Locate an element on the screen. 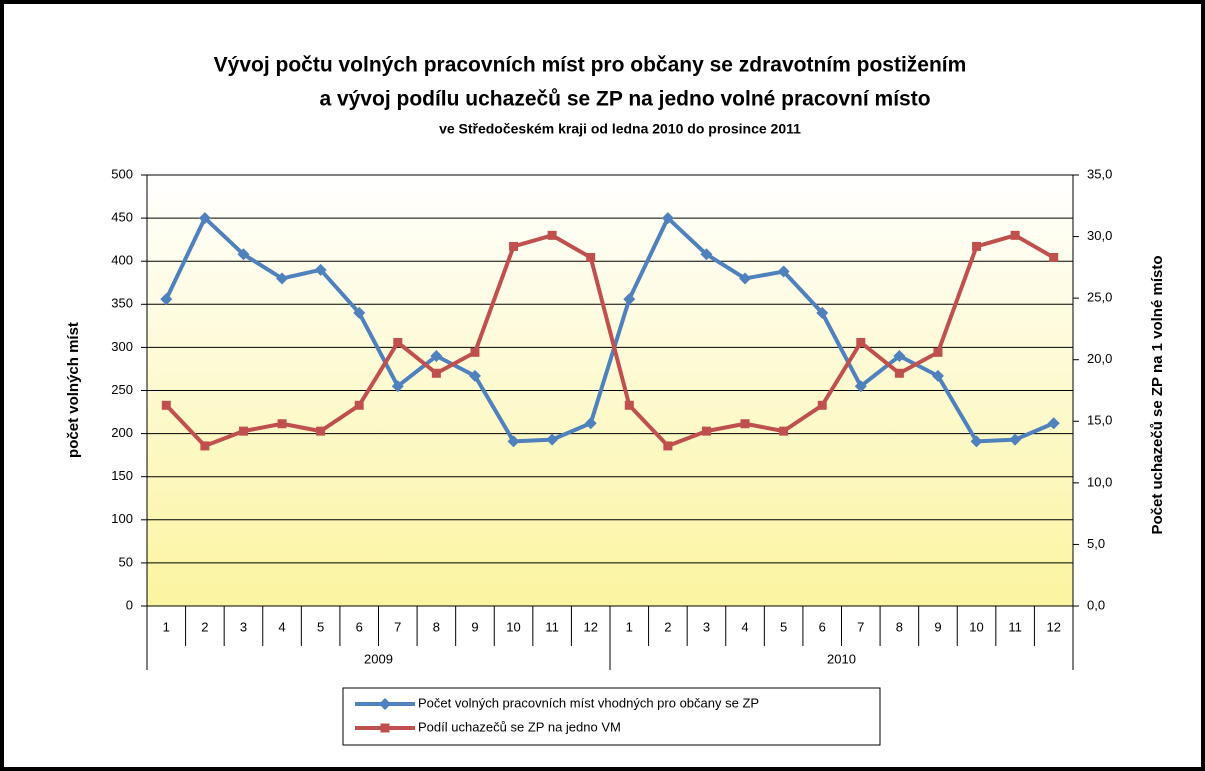 Image resolution: width=1205 pixels, height=771 pixels. y-tick-label: 300 is located at coordinates (122, 346).